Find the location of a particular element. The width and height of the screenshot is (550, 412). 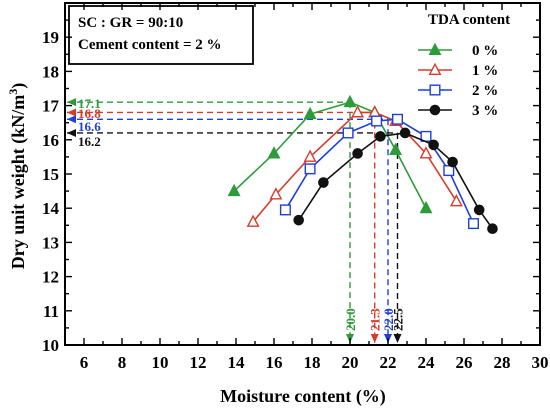

y-tick-label: 16 is located at coordinates (50, 140).